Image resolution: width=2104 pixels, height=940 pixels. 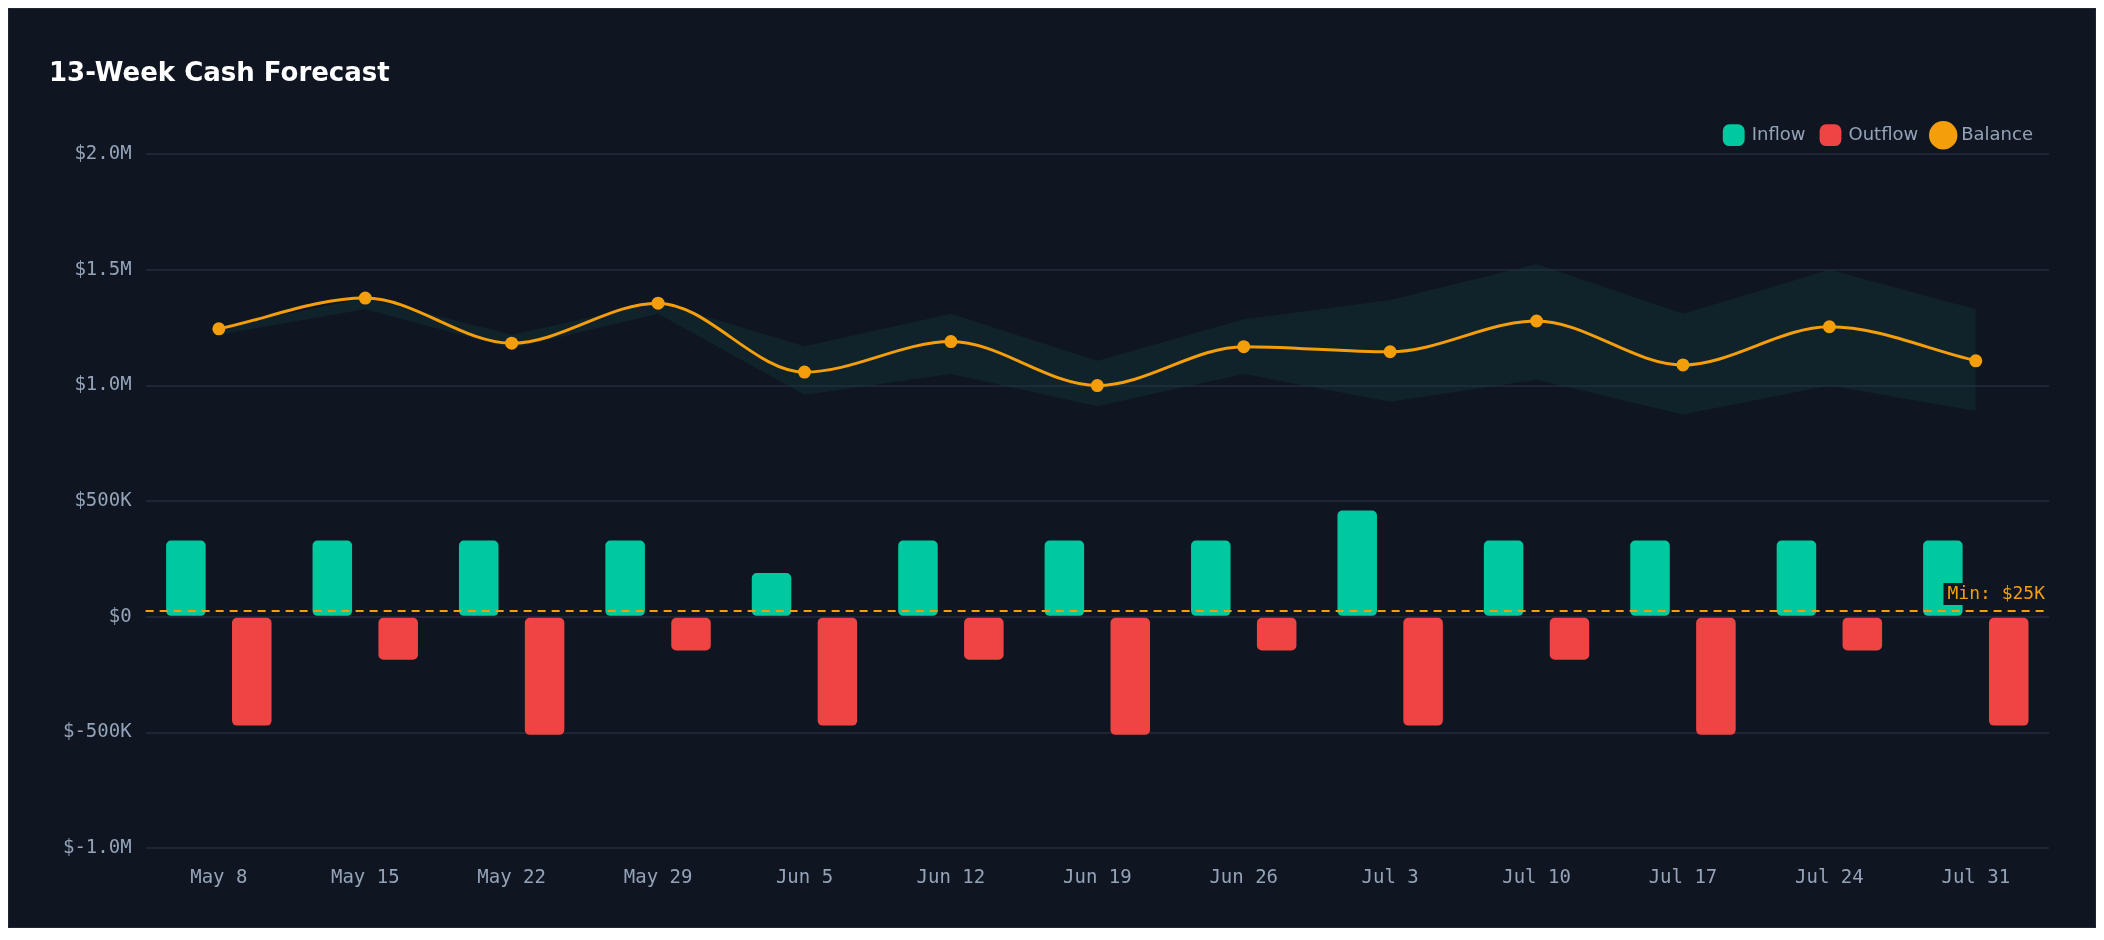 I want to click on x-tick-label: Jul 17, so click(x=1683, y=875).